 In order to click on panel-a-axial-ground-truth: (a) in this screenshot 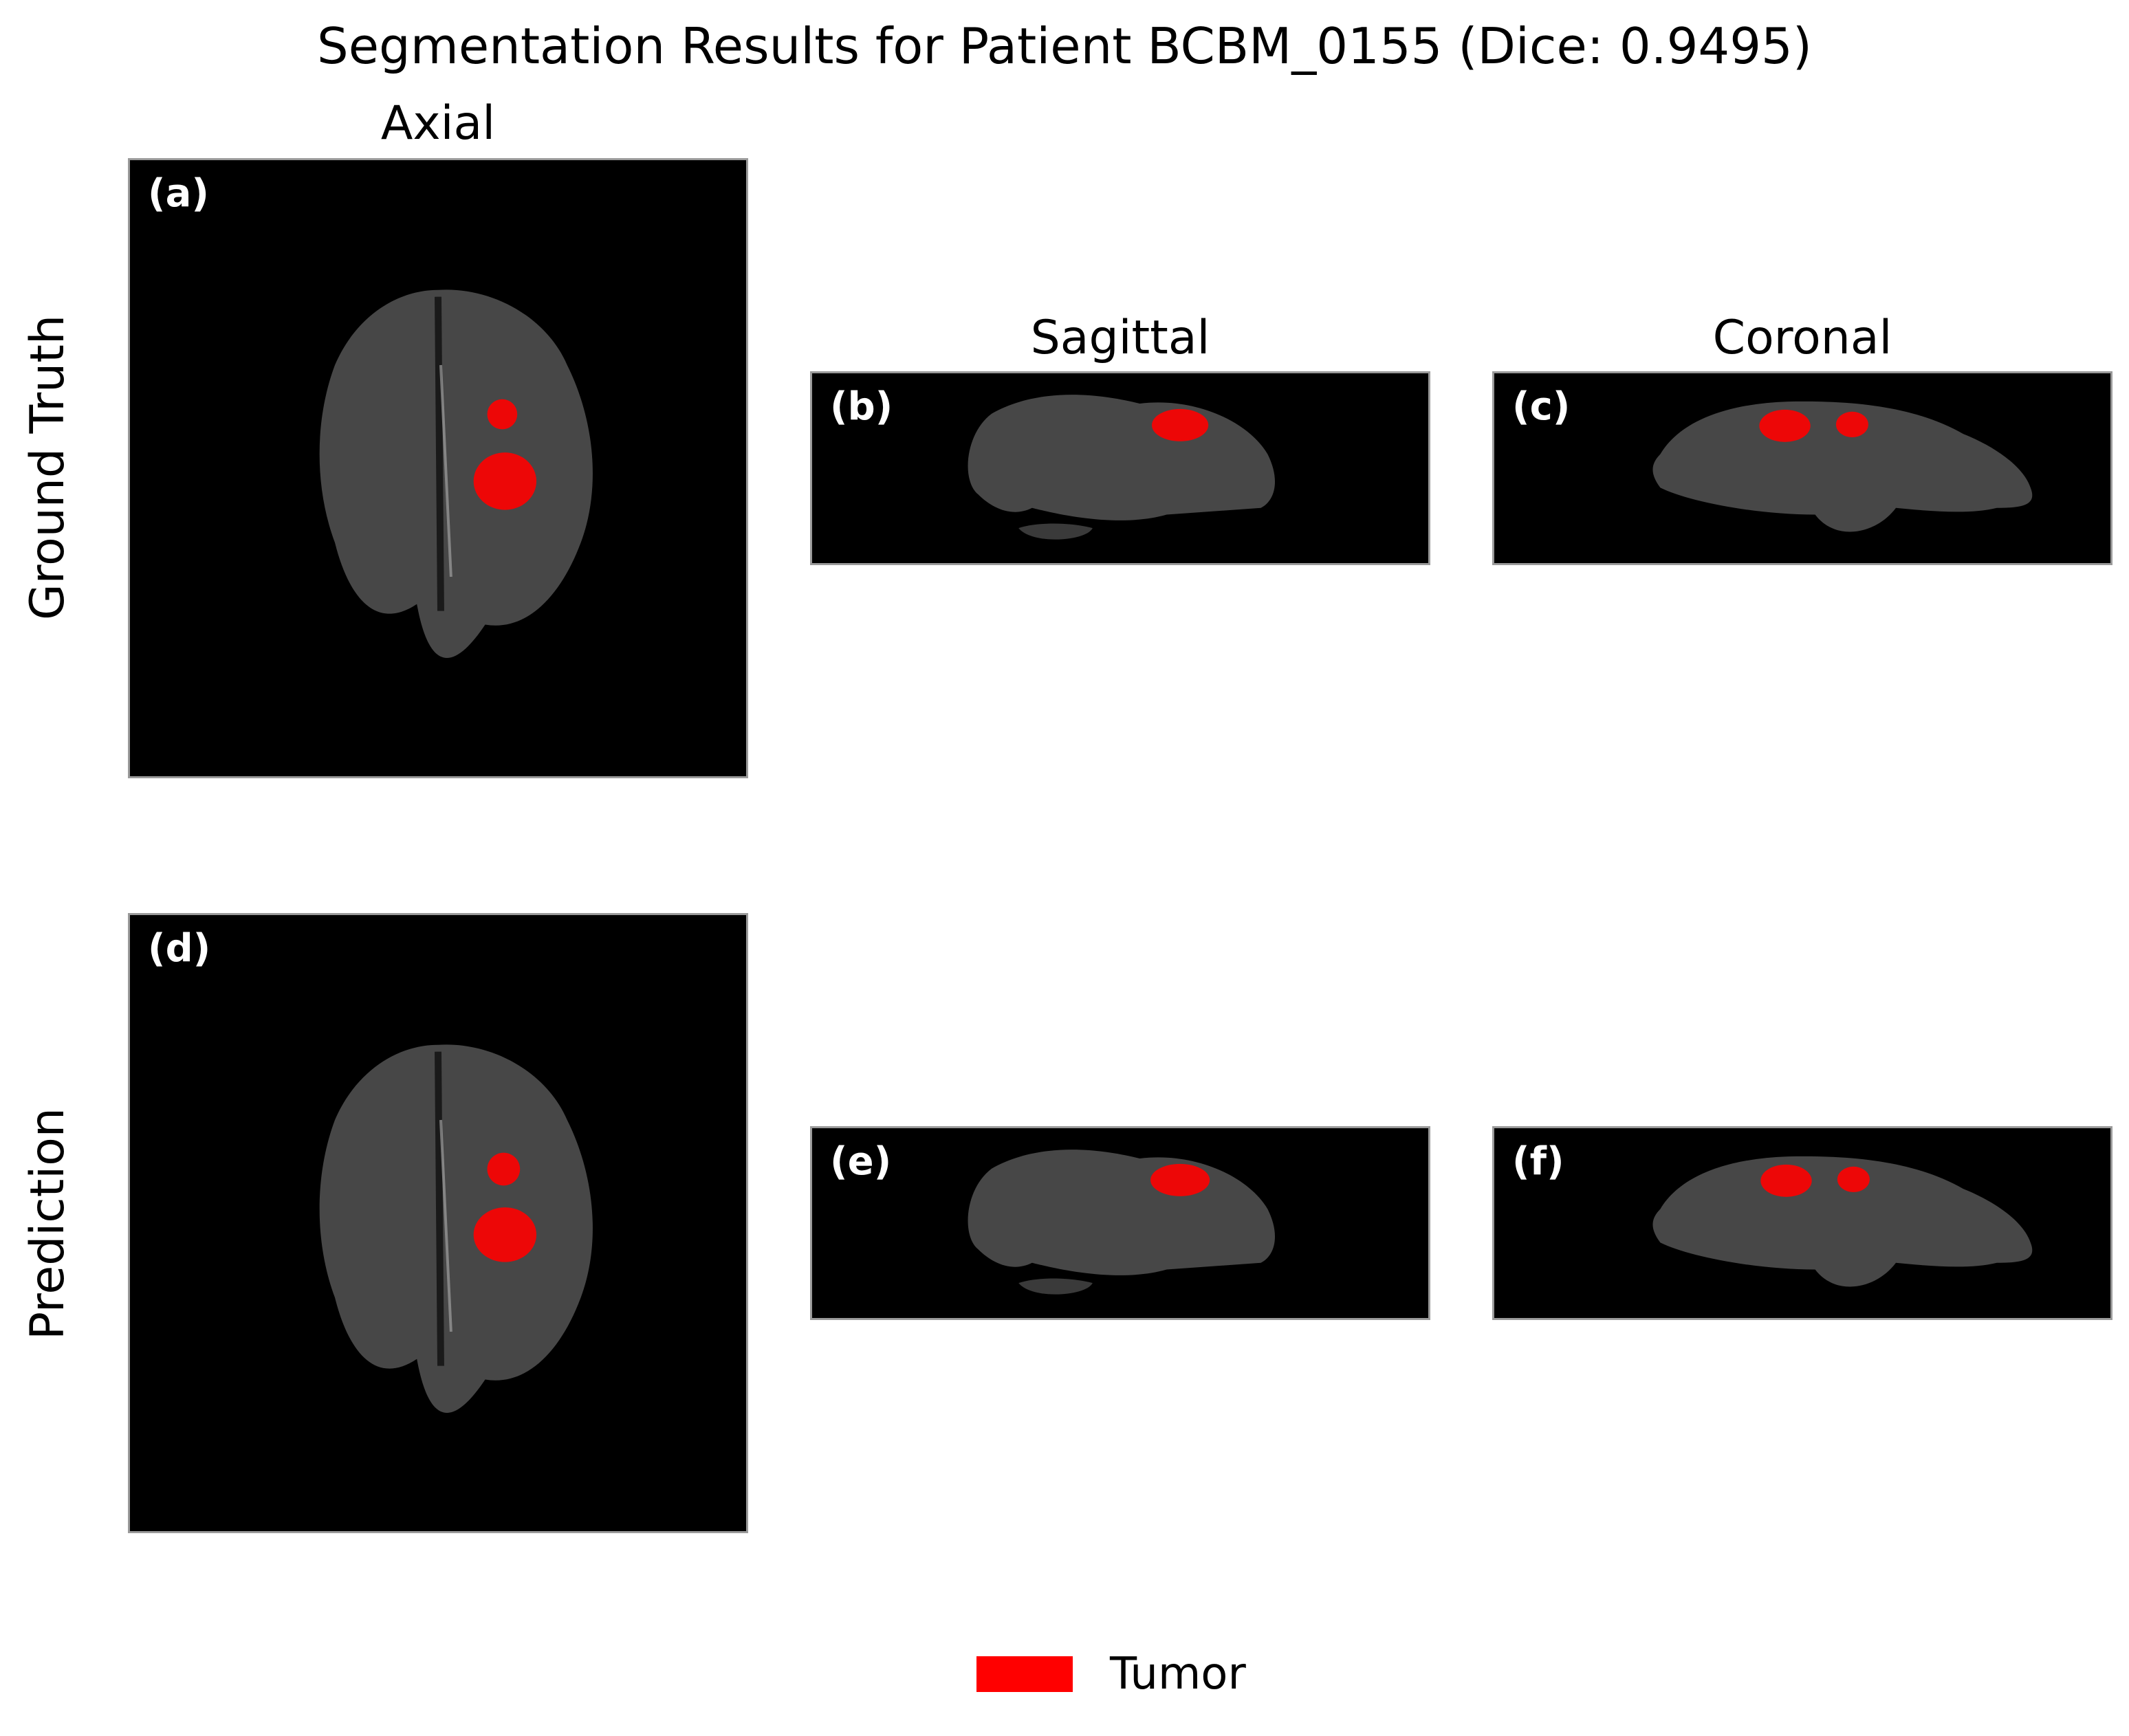, I will do `click(438, 468)`.